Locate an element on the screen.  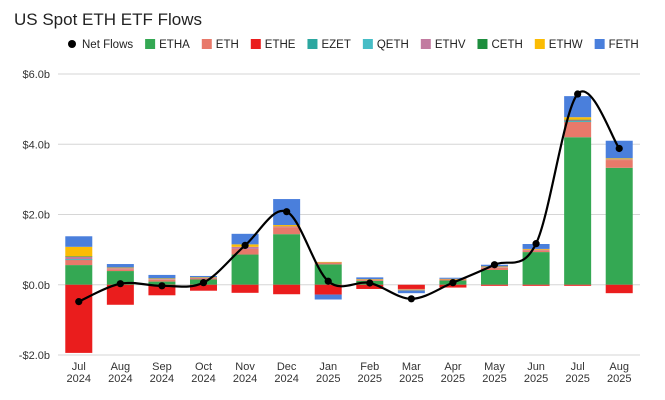
x-tick-label: Nov is located at coordinates (245, 367).